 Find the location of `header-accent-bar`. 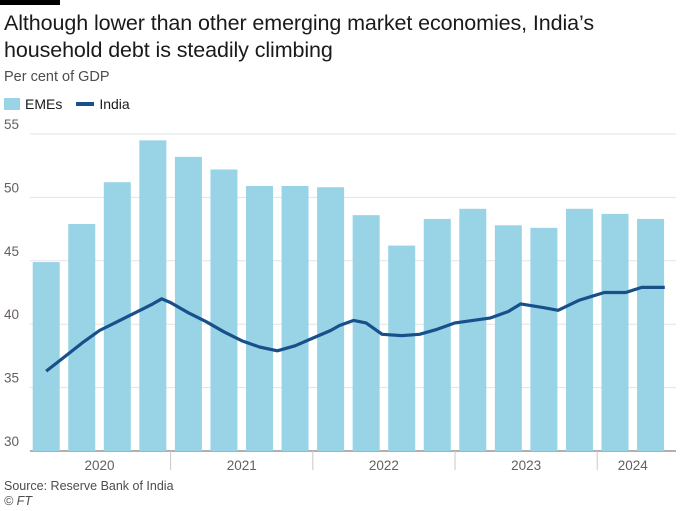

header-accent-bar is located at coordinates (30, 2).